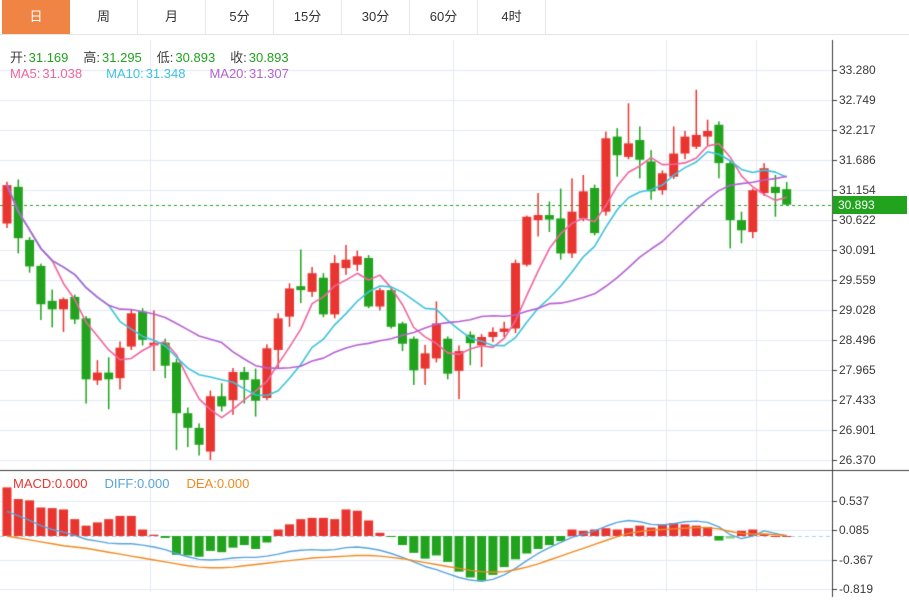  I want to click on dea-label: DEA:, so click(201, 483).